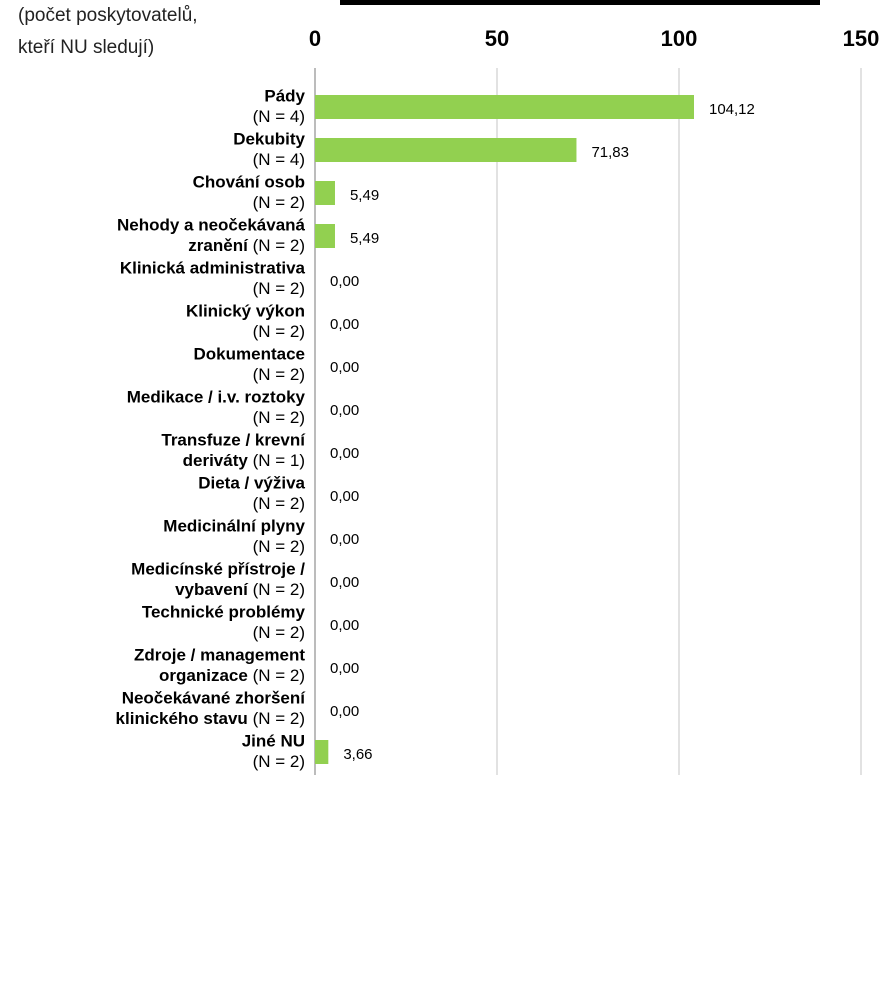 The height and width of the screenshot is (1000, 887). What do you see at coordinates (108, 15) in the screenshot?
I see `note-line: (počet poskytovatelů,` at bounding box center [108, 15].